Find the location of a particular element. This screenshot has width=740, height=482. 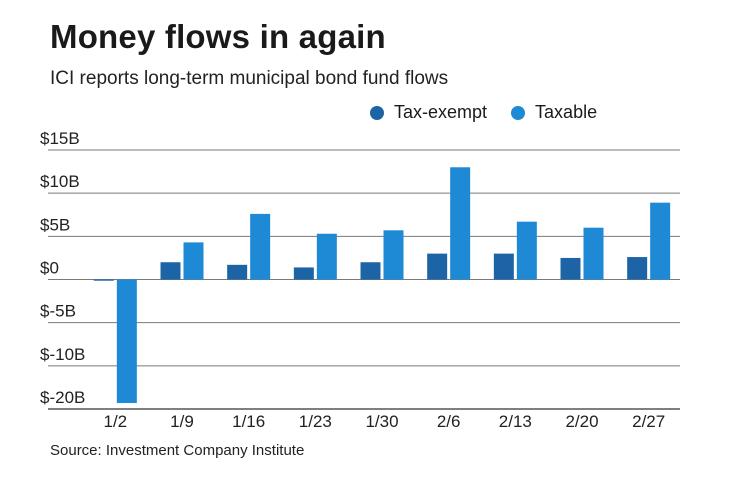

legend-swatch-taxable is located at coordinates (518, 112).